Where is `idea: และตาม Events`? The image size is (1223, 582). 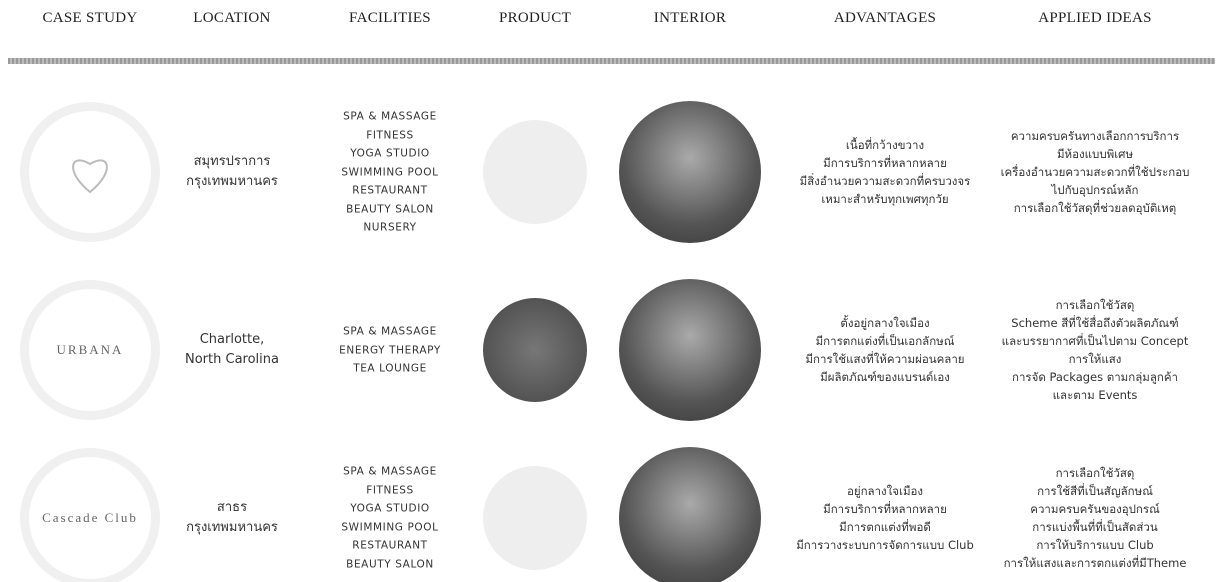
idea: และตาม Events is located at coordinates (1095, 395).